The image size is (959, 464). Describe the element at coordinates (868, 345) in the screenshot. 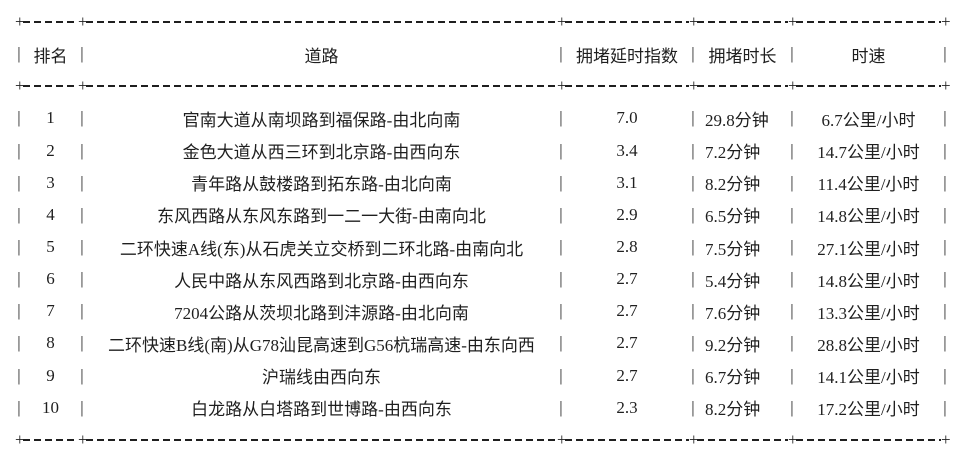

I see `speed-cell: 28.8公里/小时` at that location.